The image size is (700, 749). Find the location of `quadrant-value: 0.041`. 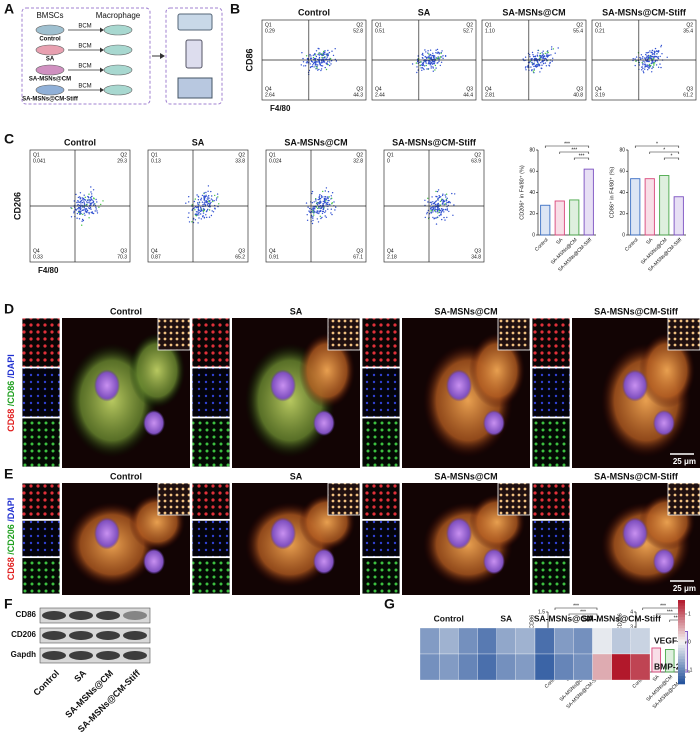

quadrant-value: 0.041 is located at coordinates (39, 161).